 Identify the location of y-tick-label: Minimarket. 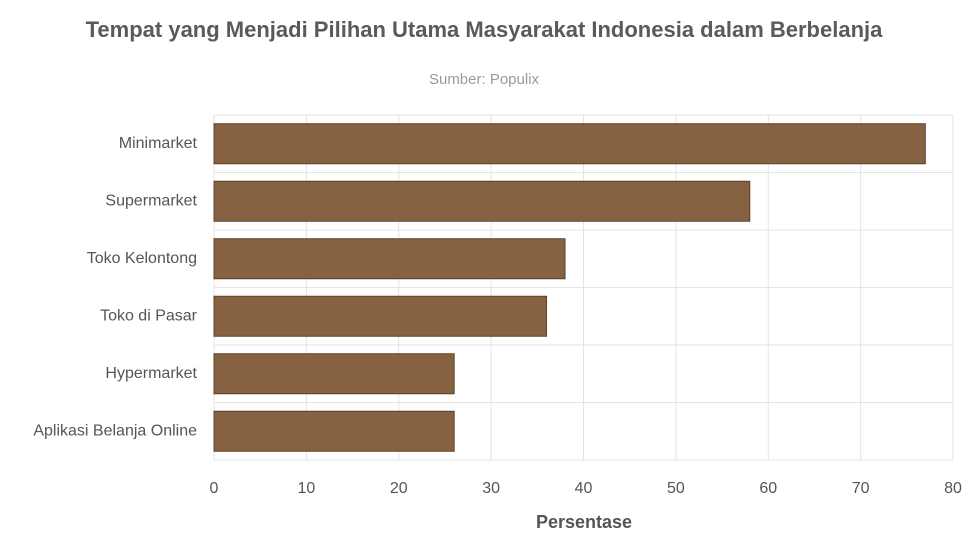
(158, 143).